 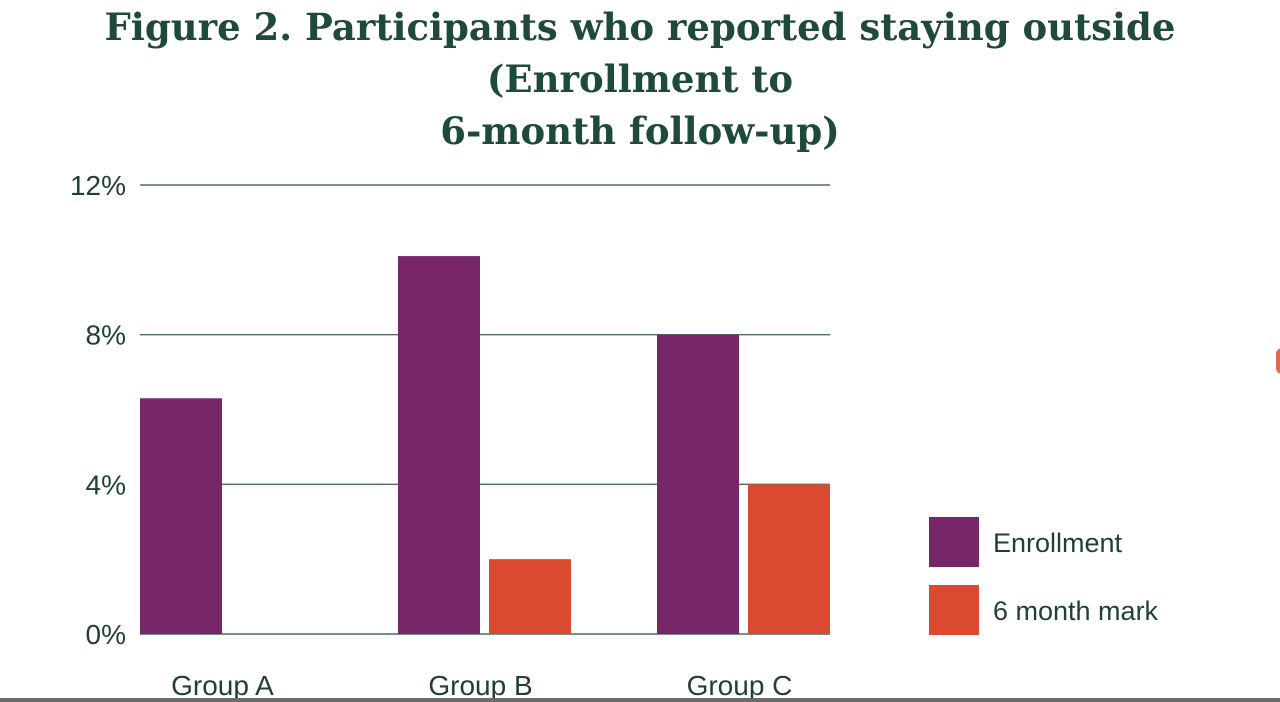 I want to click on y-tick-label-0: 0%, so click(x=106, y=634).